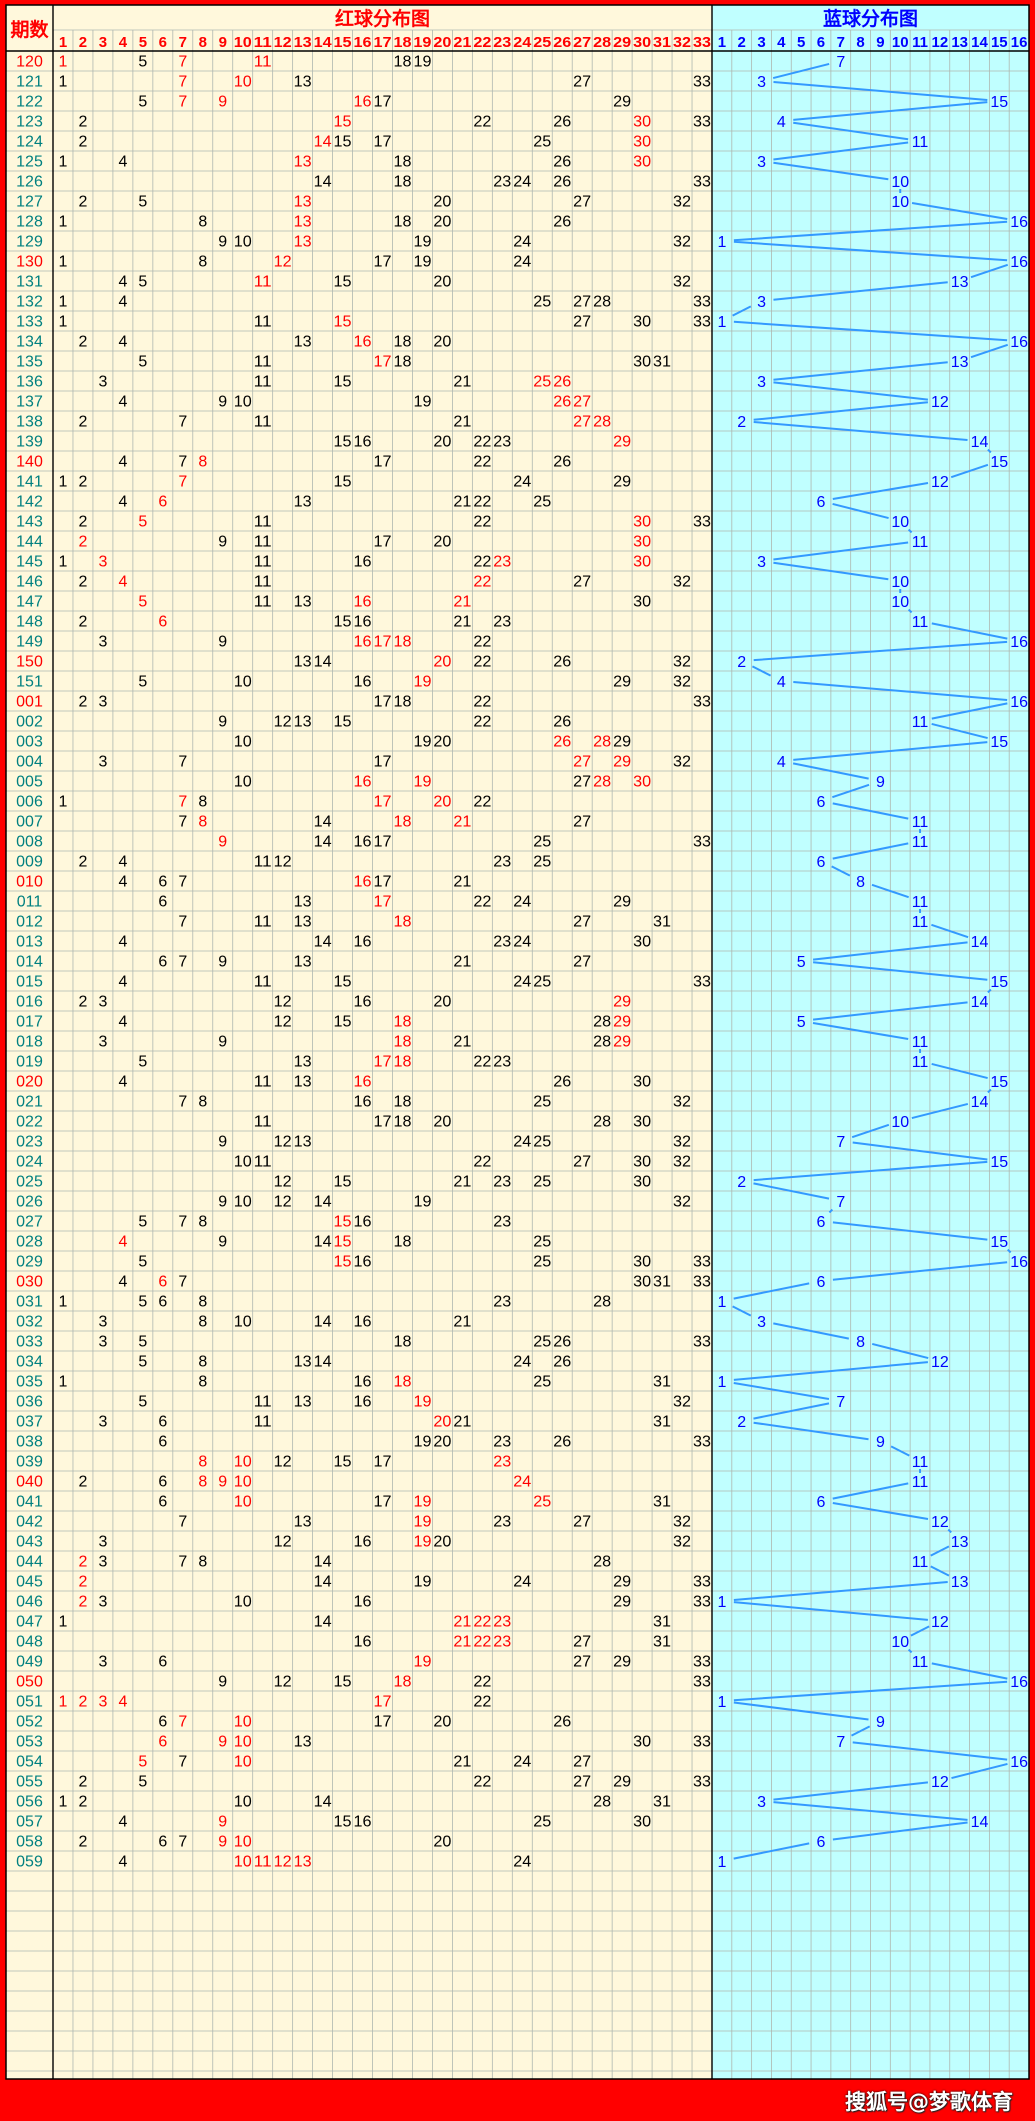 This screenshot has height=2121, width=1035. I want to click on period-label: 133, so click(29, 322).